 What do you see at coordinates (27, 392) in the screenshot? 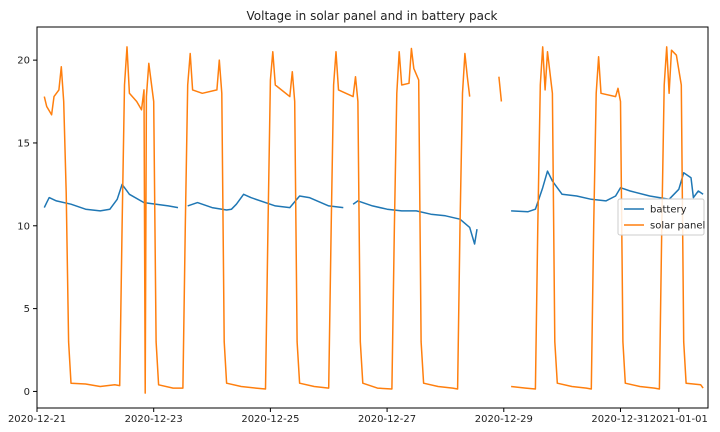
I see `y-tick-label: 0` at bounding box center [27, 392].